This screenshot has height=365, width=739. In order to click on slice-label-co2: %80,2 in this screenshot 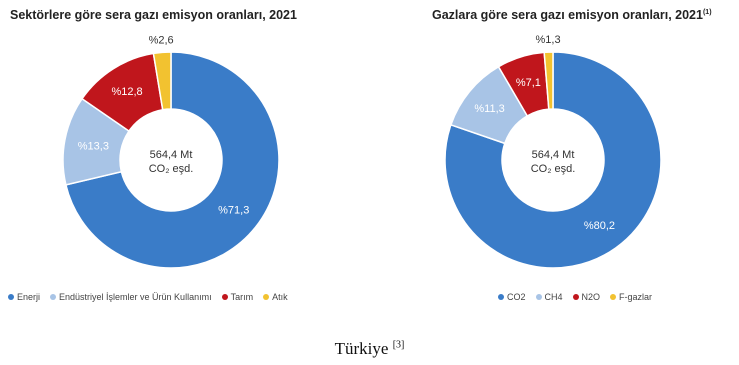, I will do `click(599, 226)`.